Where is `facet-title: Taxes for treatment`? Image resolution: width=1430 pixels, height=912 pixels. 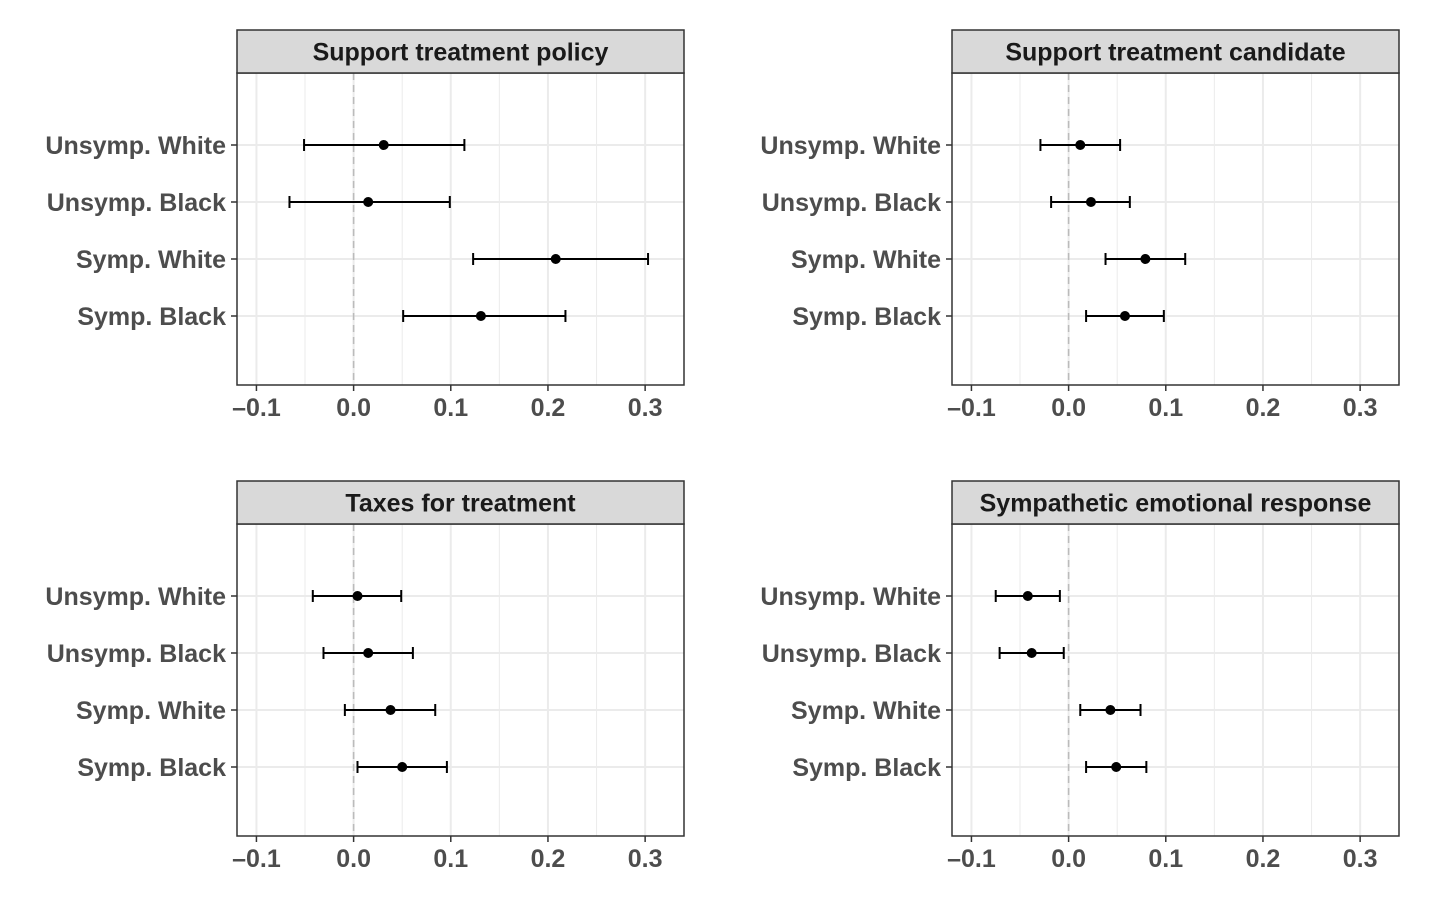
facet-title: Taxes for treatment is located at coordinates (460, 504).